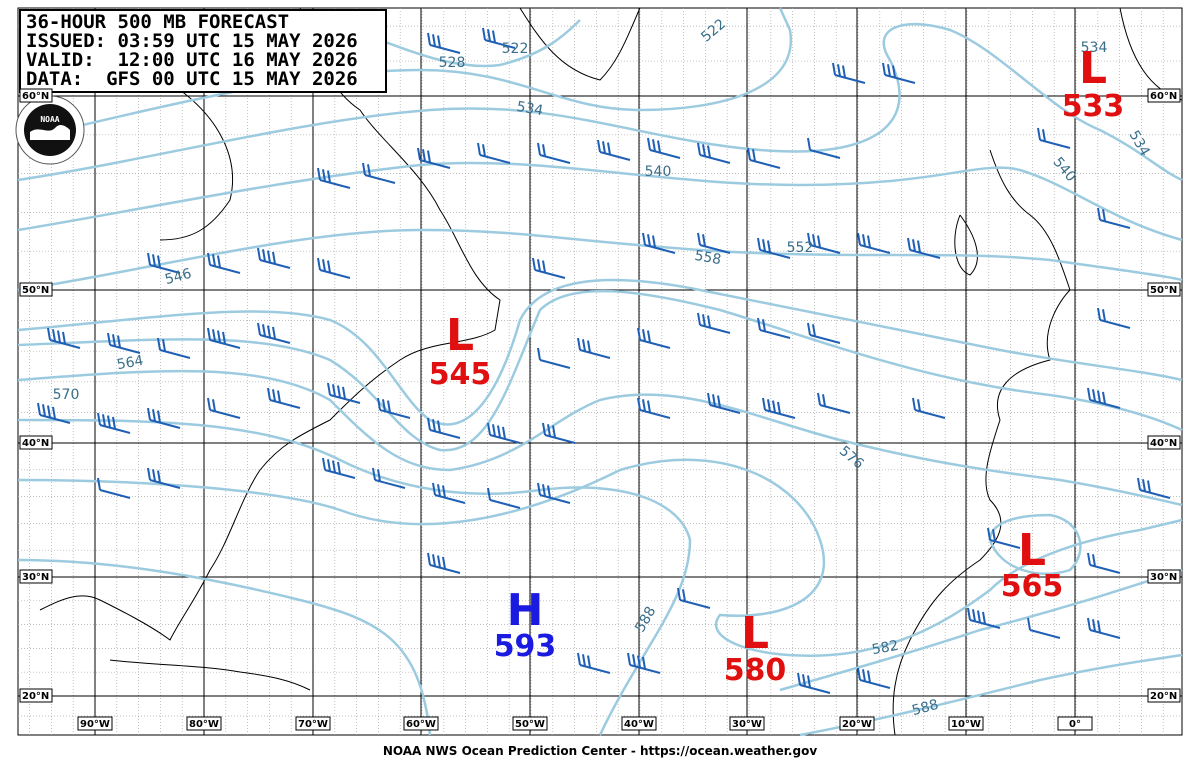  Describe the element at coordinates (50, 132) in the screenshot. I see `logo-bird` at that location.